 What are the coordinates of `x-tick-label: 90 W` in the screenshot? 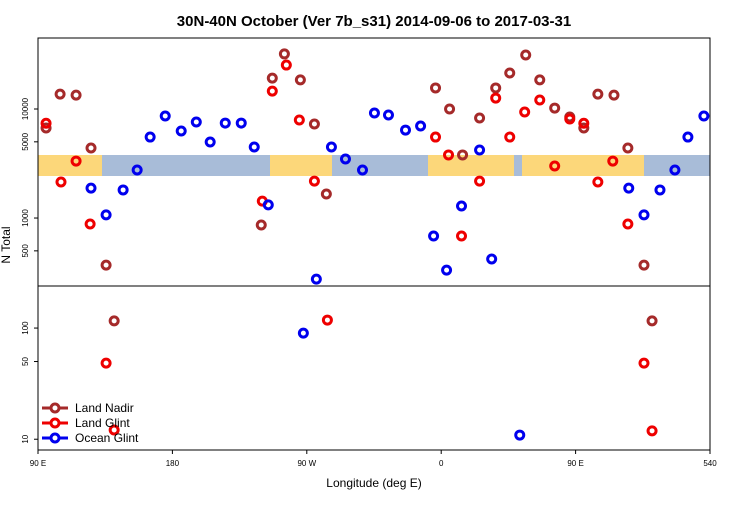 It's located at (306, 463).